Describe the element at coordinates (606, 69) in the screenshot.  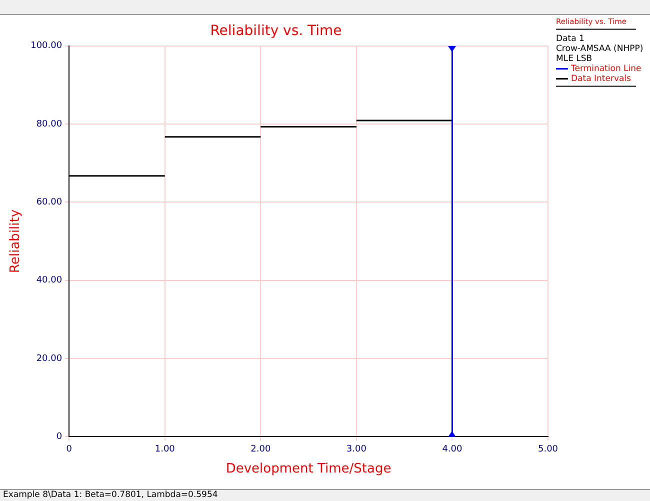
I see `legend-label: Termination Line` at that location.